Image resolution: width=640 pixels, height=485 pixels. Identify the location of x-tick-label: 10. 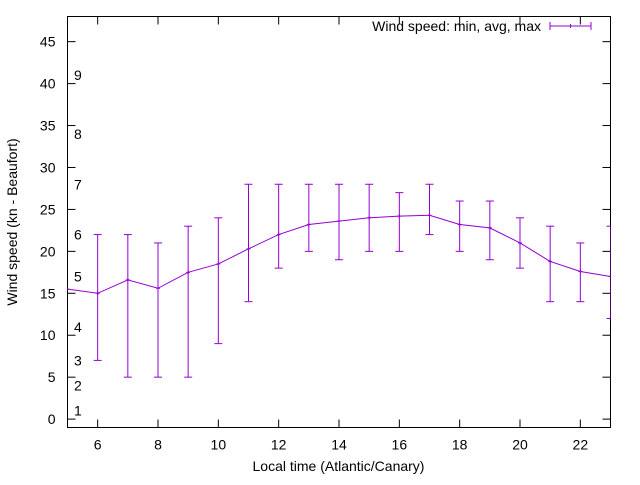
(219, 445).